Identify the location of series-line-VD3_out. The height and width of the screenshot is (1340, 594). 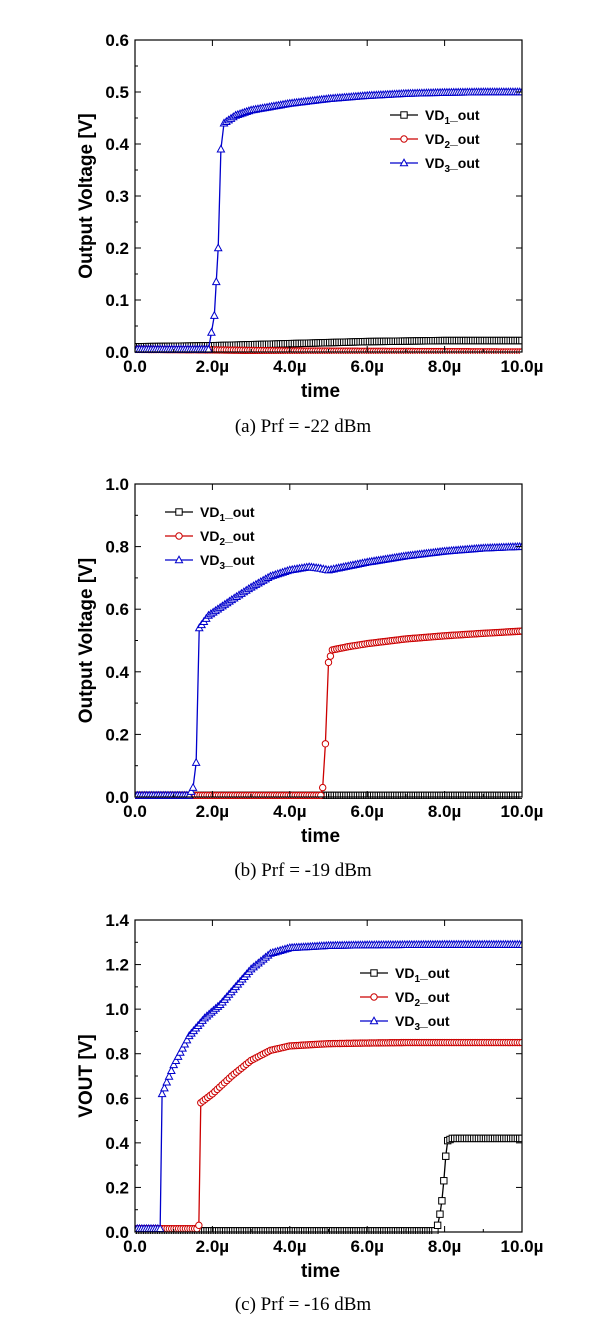
(328, 1086).